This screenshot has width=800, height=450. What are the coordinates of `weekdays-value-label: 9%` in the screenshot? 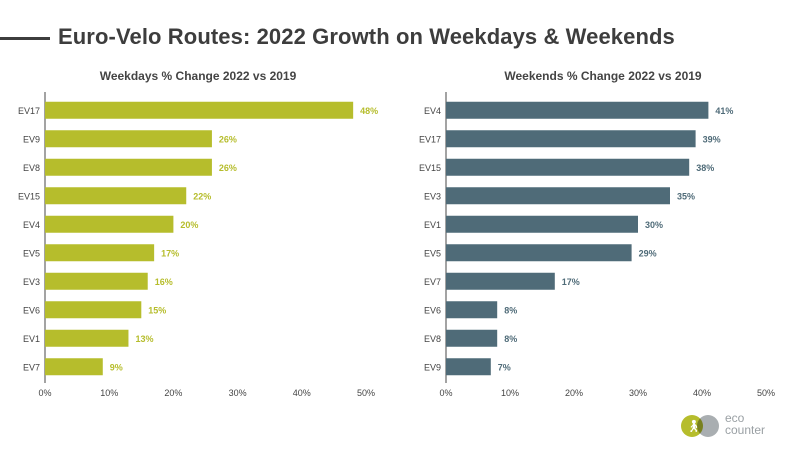 It's located at (116, 367).